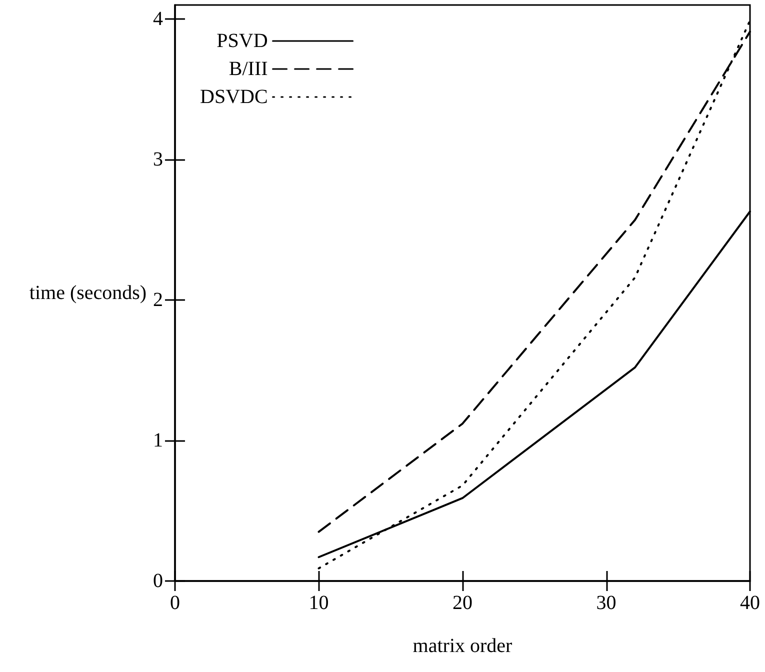 Image resolution: width=765 pixels, height=672 pixels. I want to click on x-tick-label: 20, so click(462, 603).